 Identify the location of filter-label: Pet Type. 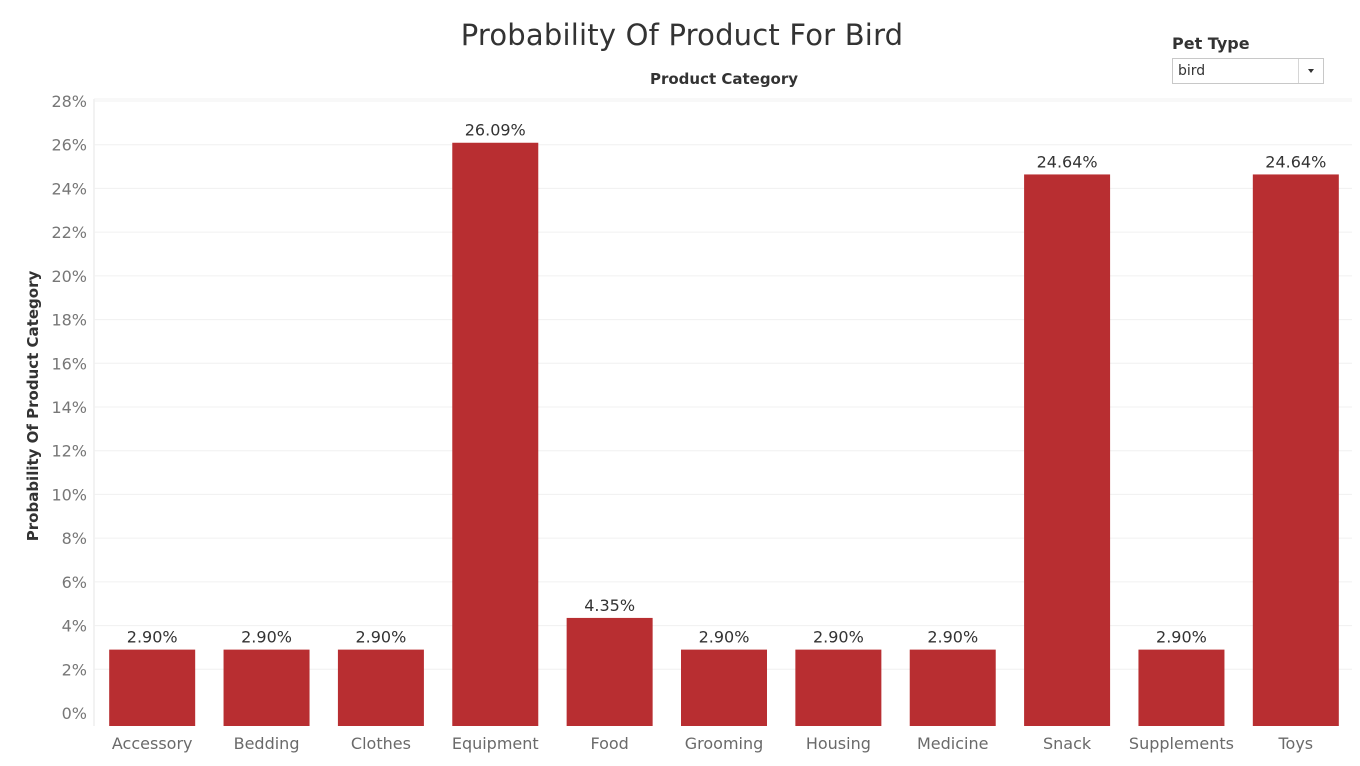
(1211, 43).